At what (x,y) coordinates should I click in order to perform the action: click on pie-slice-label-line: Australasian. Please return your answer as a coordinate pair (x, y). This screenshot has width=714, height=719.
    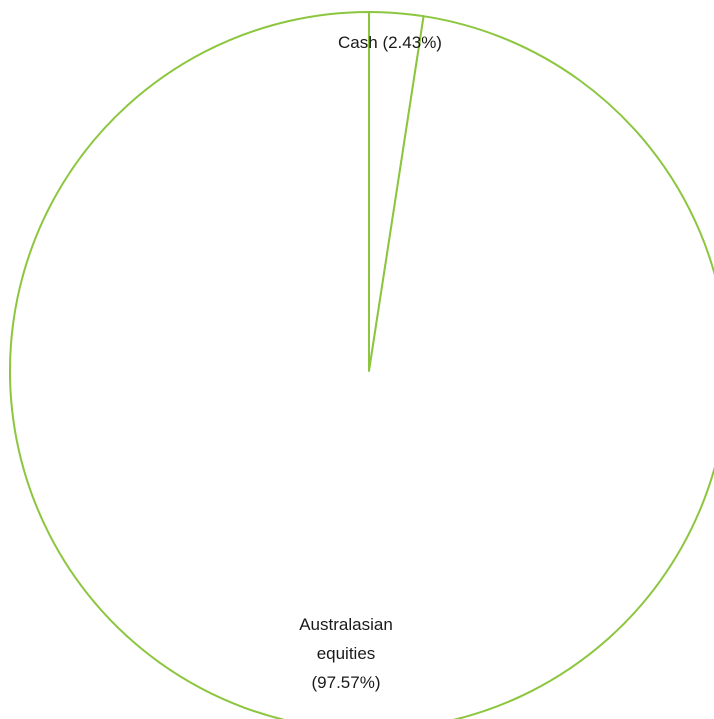
    Looking at the image, I should click on (346, 624).